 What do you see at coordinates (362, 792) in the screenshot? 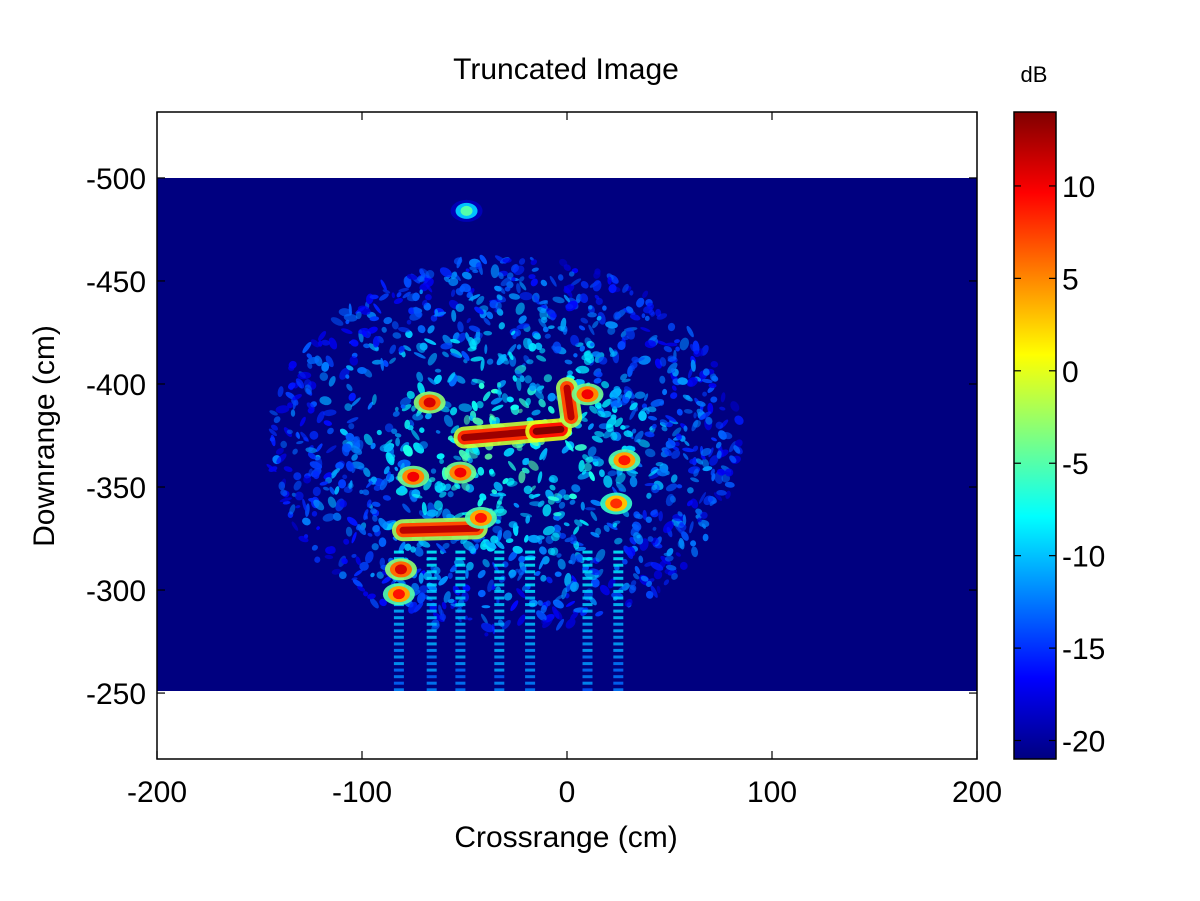
I see `x-tick-label: -100` at bounding box center [362, 792].